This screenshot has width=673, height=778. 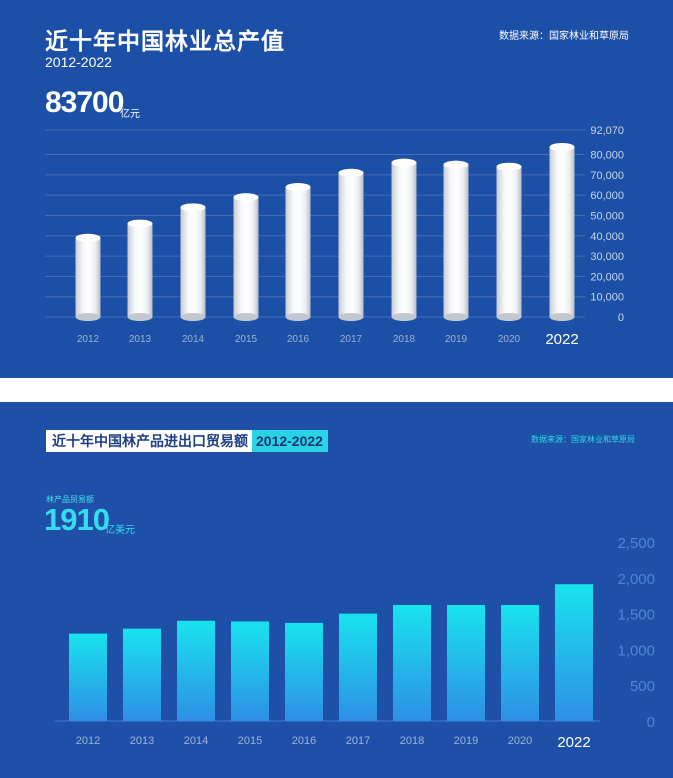 What do you see at coordinates (165, 41) in the screenshot?
I see `panel1-title: 近十年中国林业总产值` at bounding box center [165, 41].